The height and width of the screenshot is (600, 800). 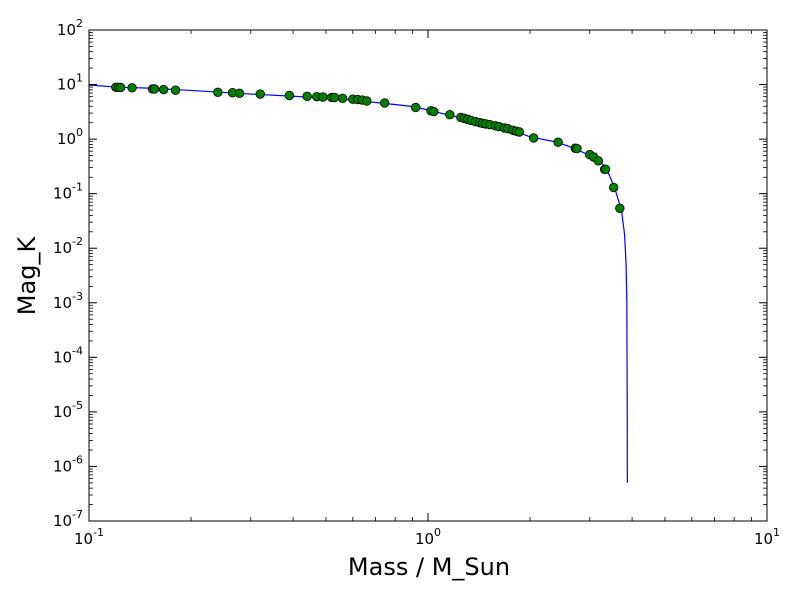 I want to click on y-tick-label: 10⁻⁴, so click(x=68, y=355).